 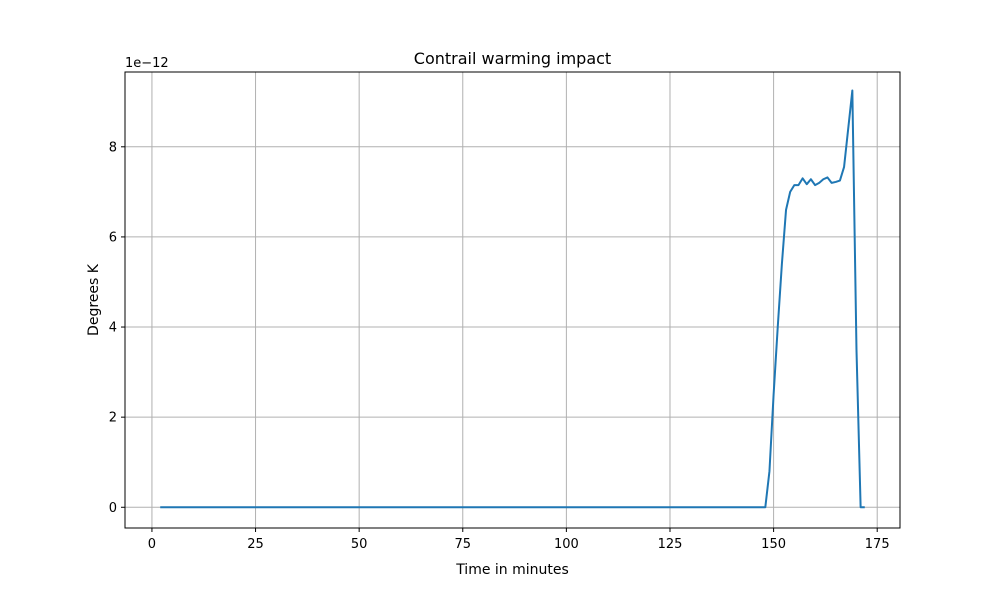 What do you see at coordinates (113, 508) in the screenshot?
I see `y-tick-label: 0` at bounding box center [113, 508].